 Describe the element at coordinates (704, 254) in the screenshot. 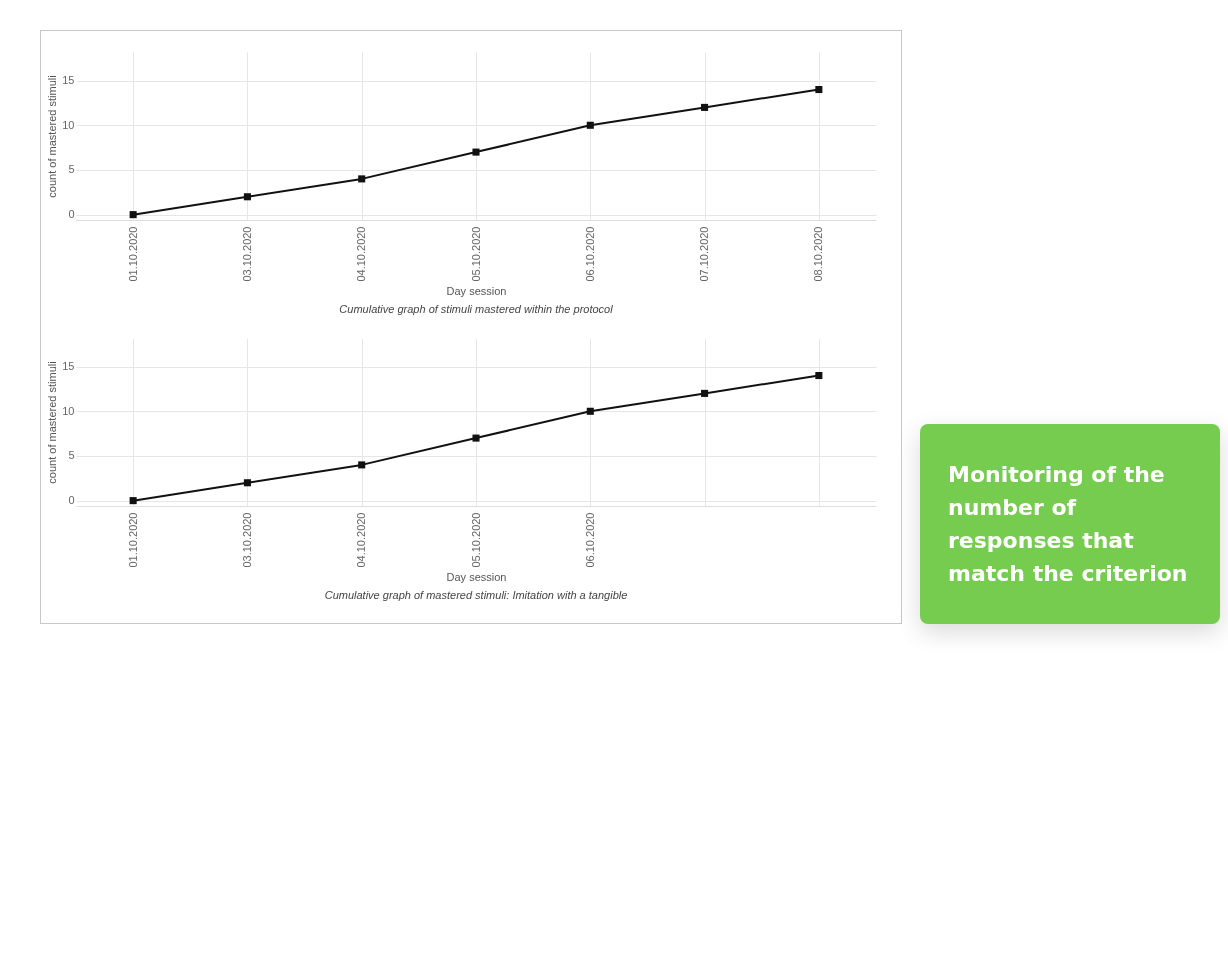

I see `x-tick-label: 07.10.2020` at that location.